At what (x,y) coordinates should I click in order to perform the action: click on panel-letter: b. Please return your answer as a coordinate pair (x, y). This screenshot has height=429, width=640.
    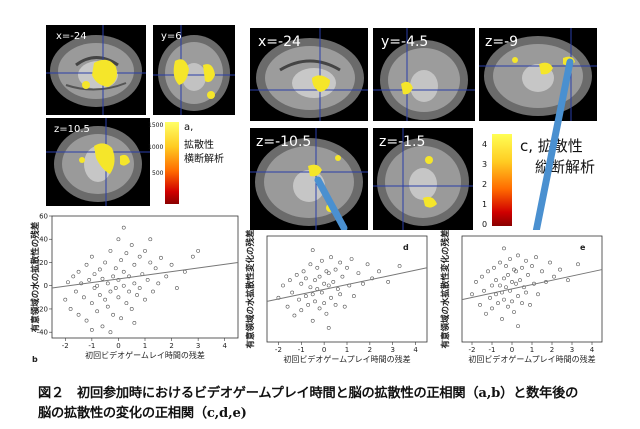
    Looking at the image, I should click on (35, 359).